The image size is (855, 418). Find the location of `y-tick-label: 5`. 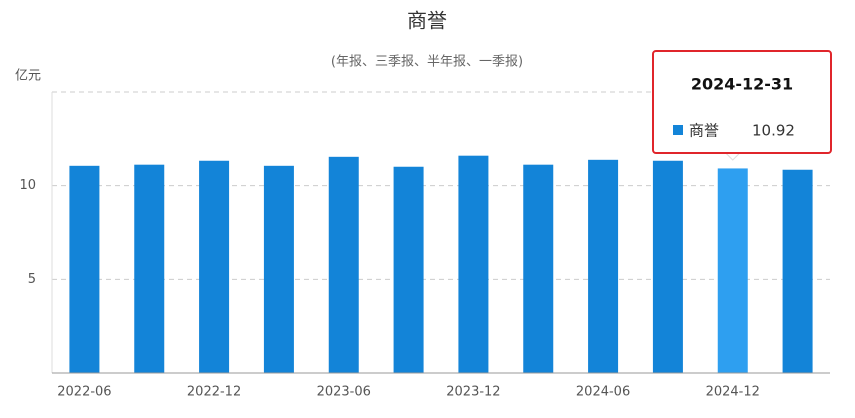

y-tick-label: 5 is located at coordinates (32, 279).